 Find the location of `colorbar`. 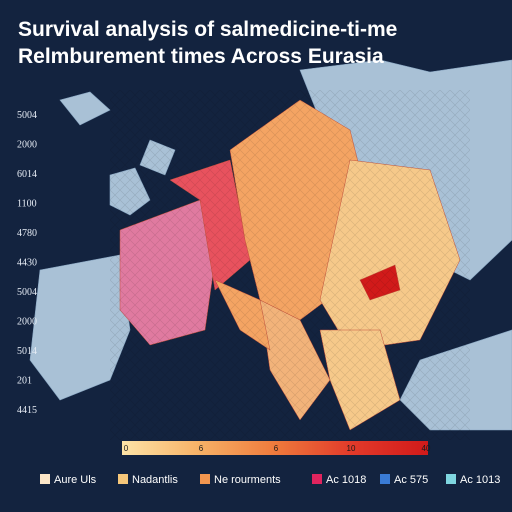

colorbar is located at coordinates (275, 448).